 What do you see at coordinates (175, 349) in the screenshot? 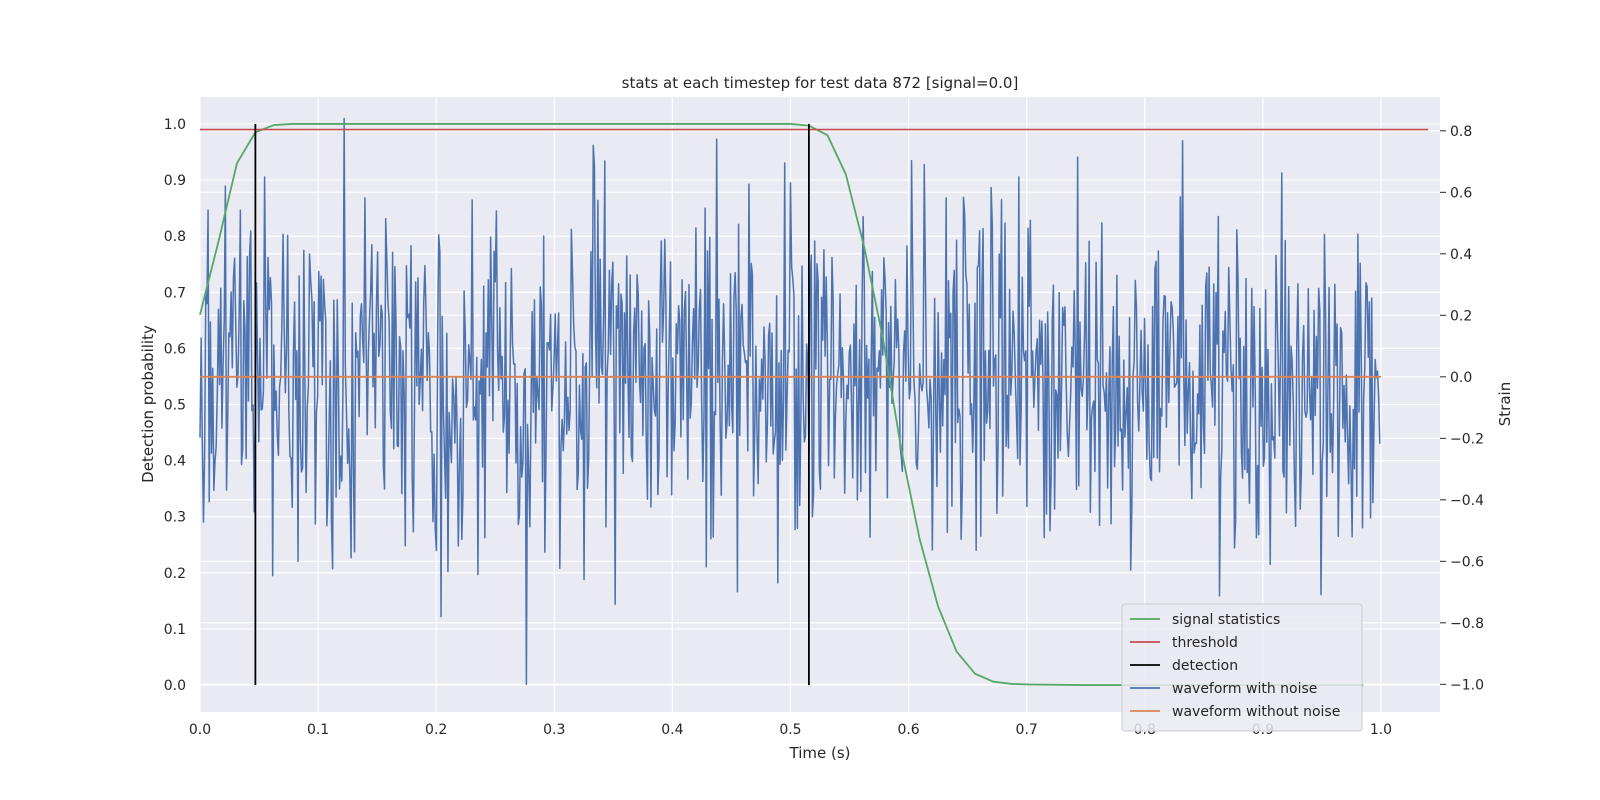
I see `y-tick-label-left: 0.6` at bounding box center [175, 349].